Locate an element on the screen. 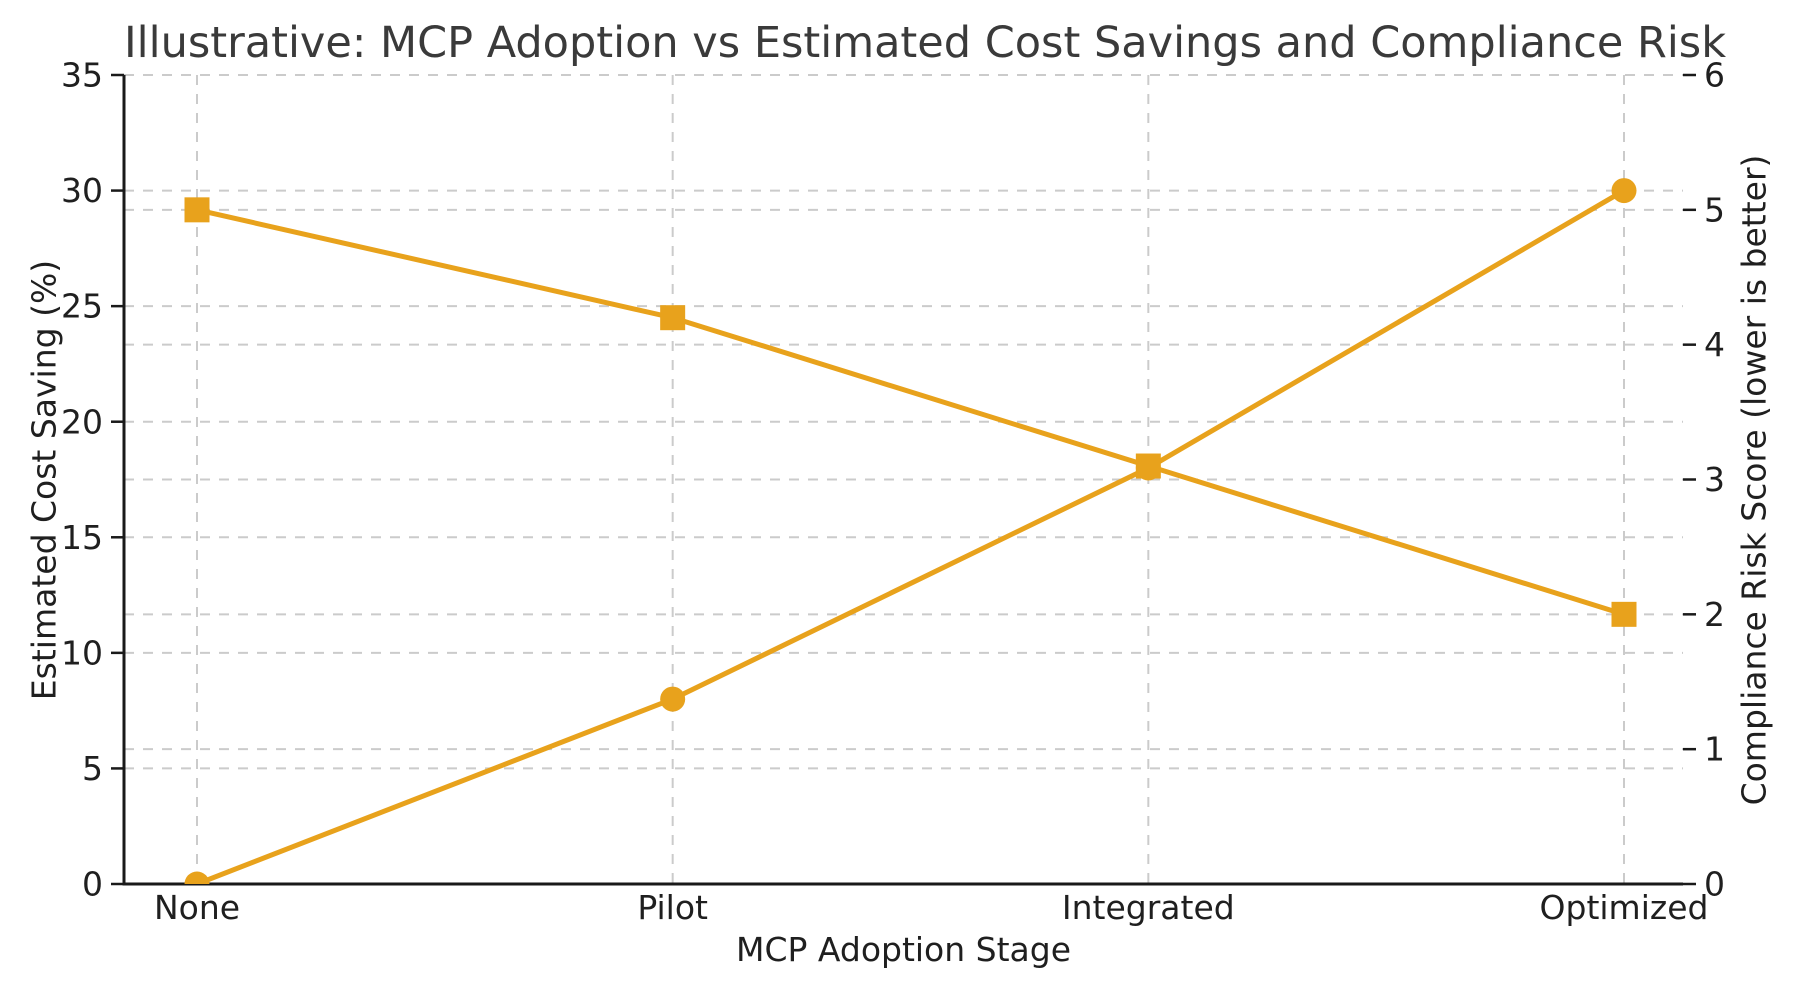 This screenshot has height=1000, width=1800. right-tick-label: 3 is located at coordinates (1714, 479).